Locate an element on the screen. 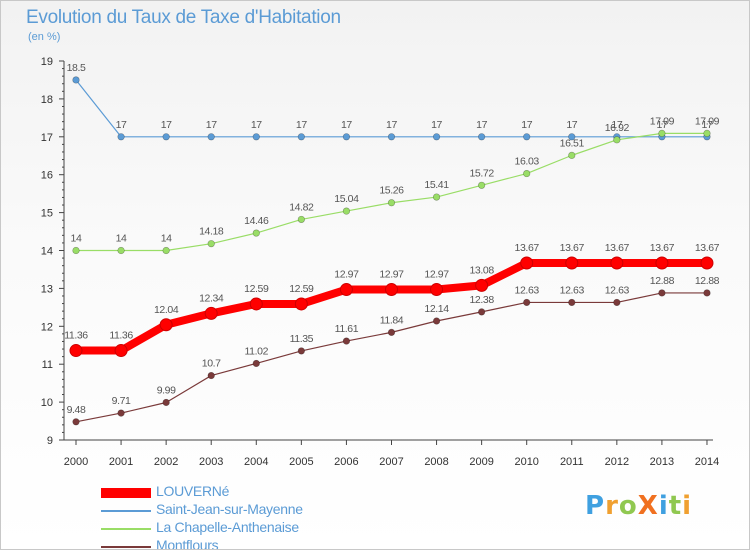 Image resolution: width=750 pixels, height=550 pixels. x-tick-label: 2010 is located at coordinates (526, 462).